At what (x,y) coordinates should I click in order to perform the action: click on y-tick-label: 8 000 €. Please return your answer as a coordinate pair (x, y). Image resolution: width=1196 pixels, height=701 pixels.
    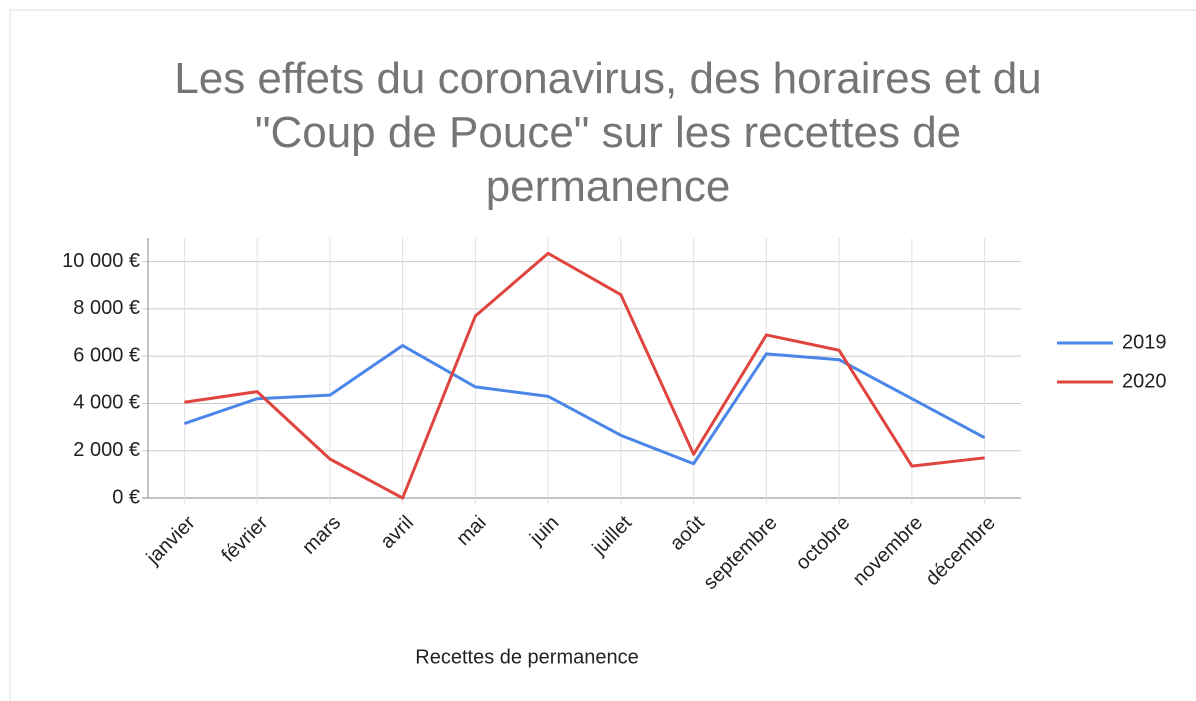
    Looking at the image, I should click on (106, 308).